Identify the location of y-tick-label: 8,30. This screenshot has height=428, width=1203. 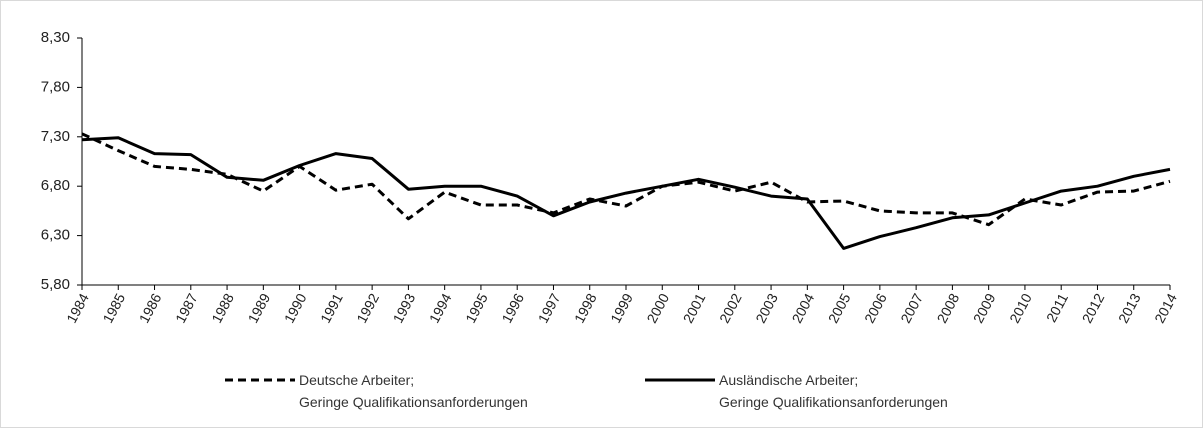
(55, 37).